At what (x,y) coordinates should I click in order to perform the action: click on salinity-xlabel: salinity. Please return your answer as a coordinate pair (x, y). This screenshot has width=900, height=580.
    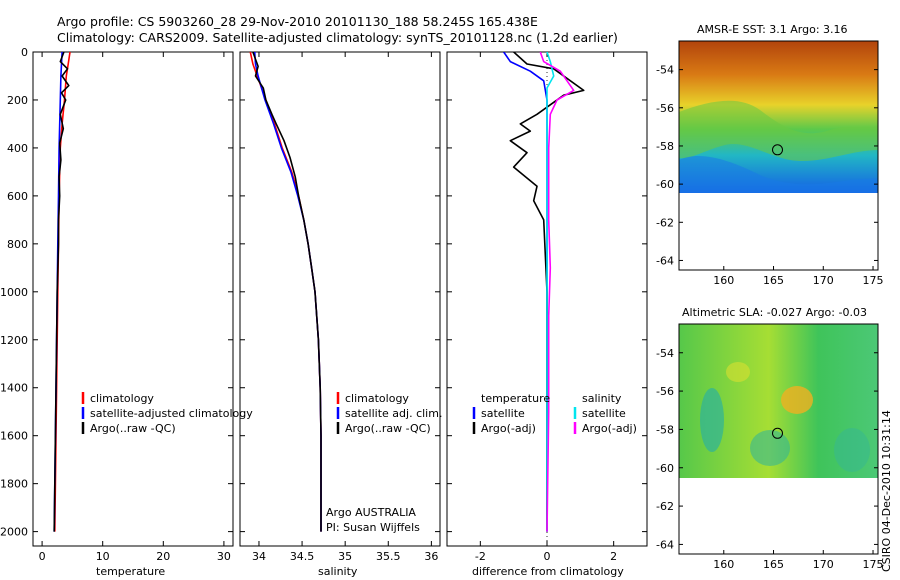
    Looking at the image, I should click on (338, 571).